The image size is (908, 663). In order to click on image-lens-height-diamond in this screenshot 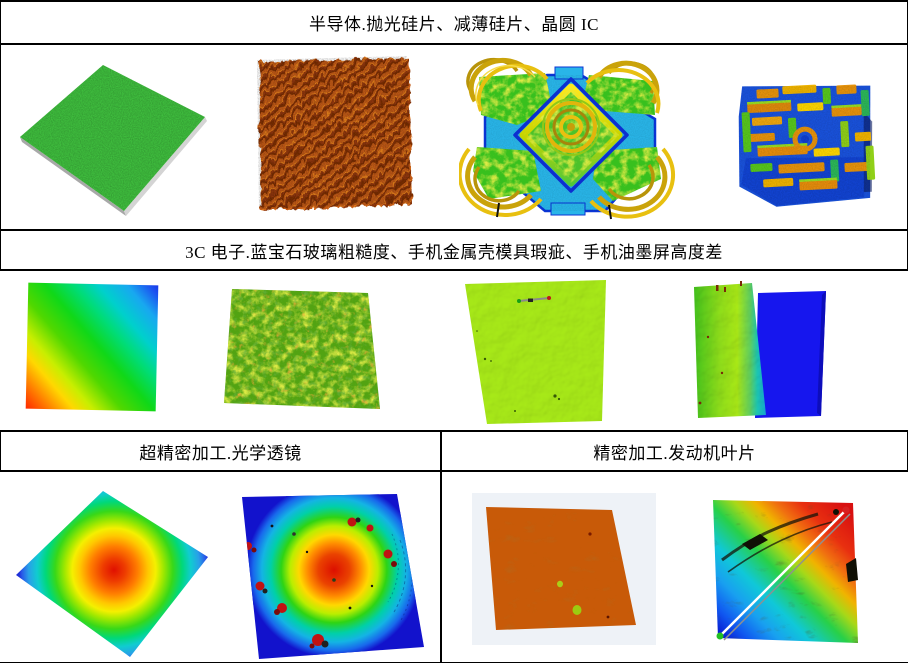, I will do `click(112, 574)`.